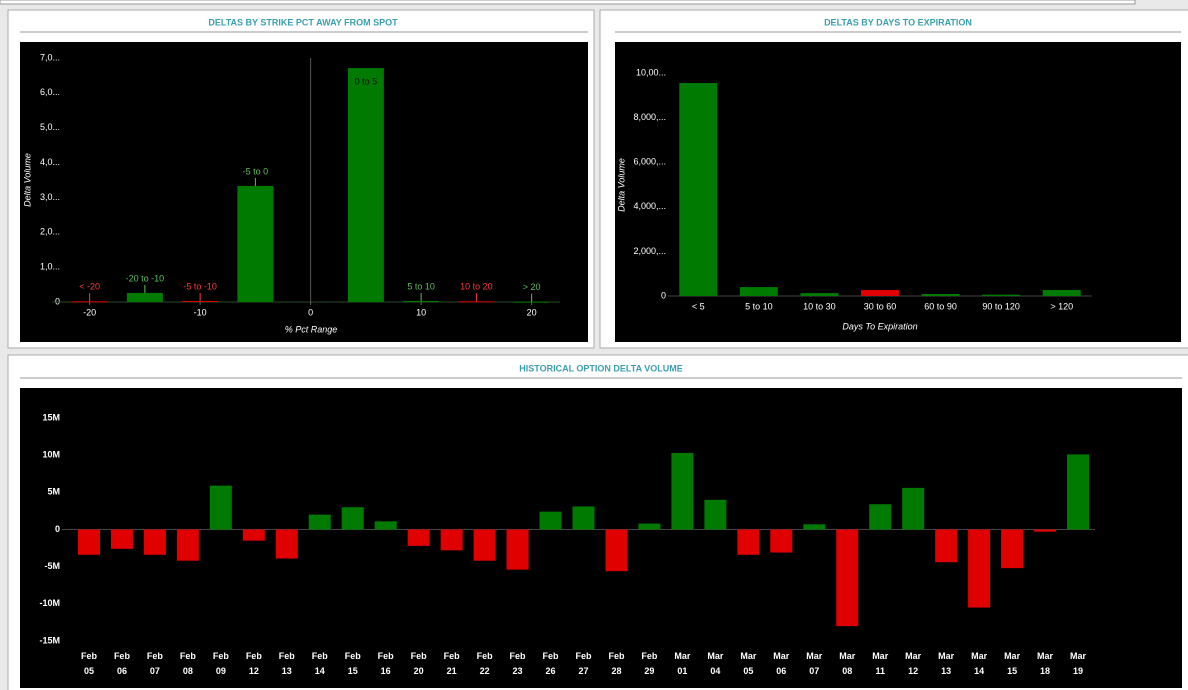 This screenshot has height=690, width=1188. Describe the element at coordinates (583, 663) in the screenshot. I see `x-tick-label: Feb 27` at that location.